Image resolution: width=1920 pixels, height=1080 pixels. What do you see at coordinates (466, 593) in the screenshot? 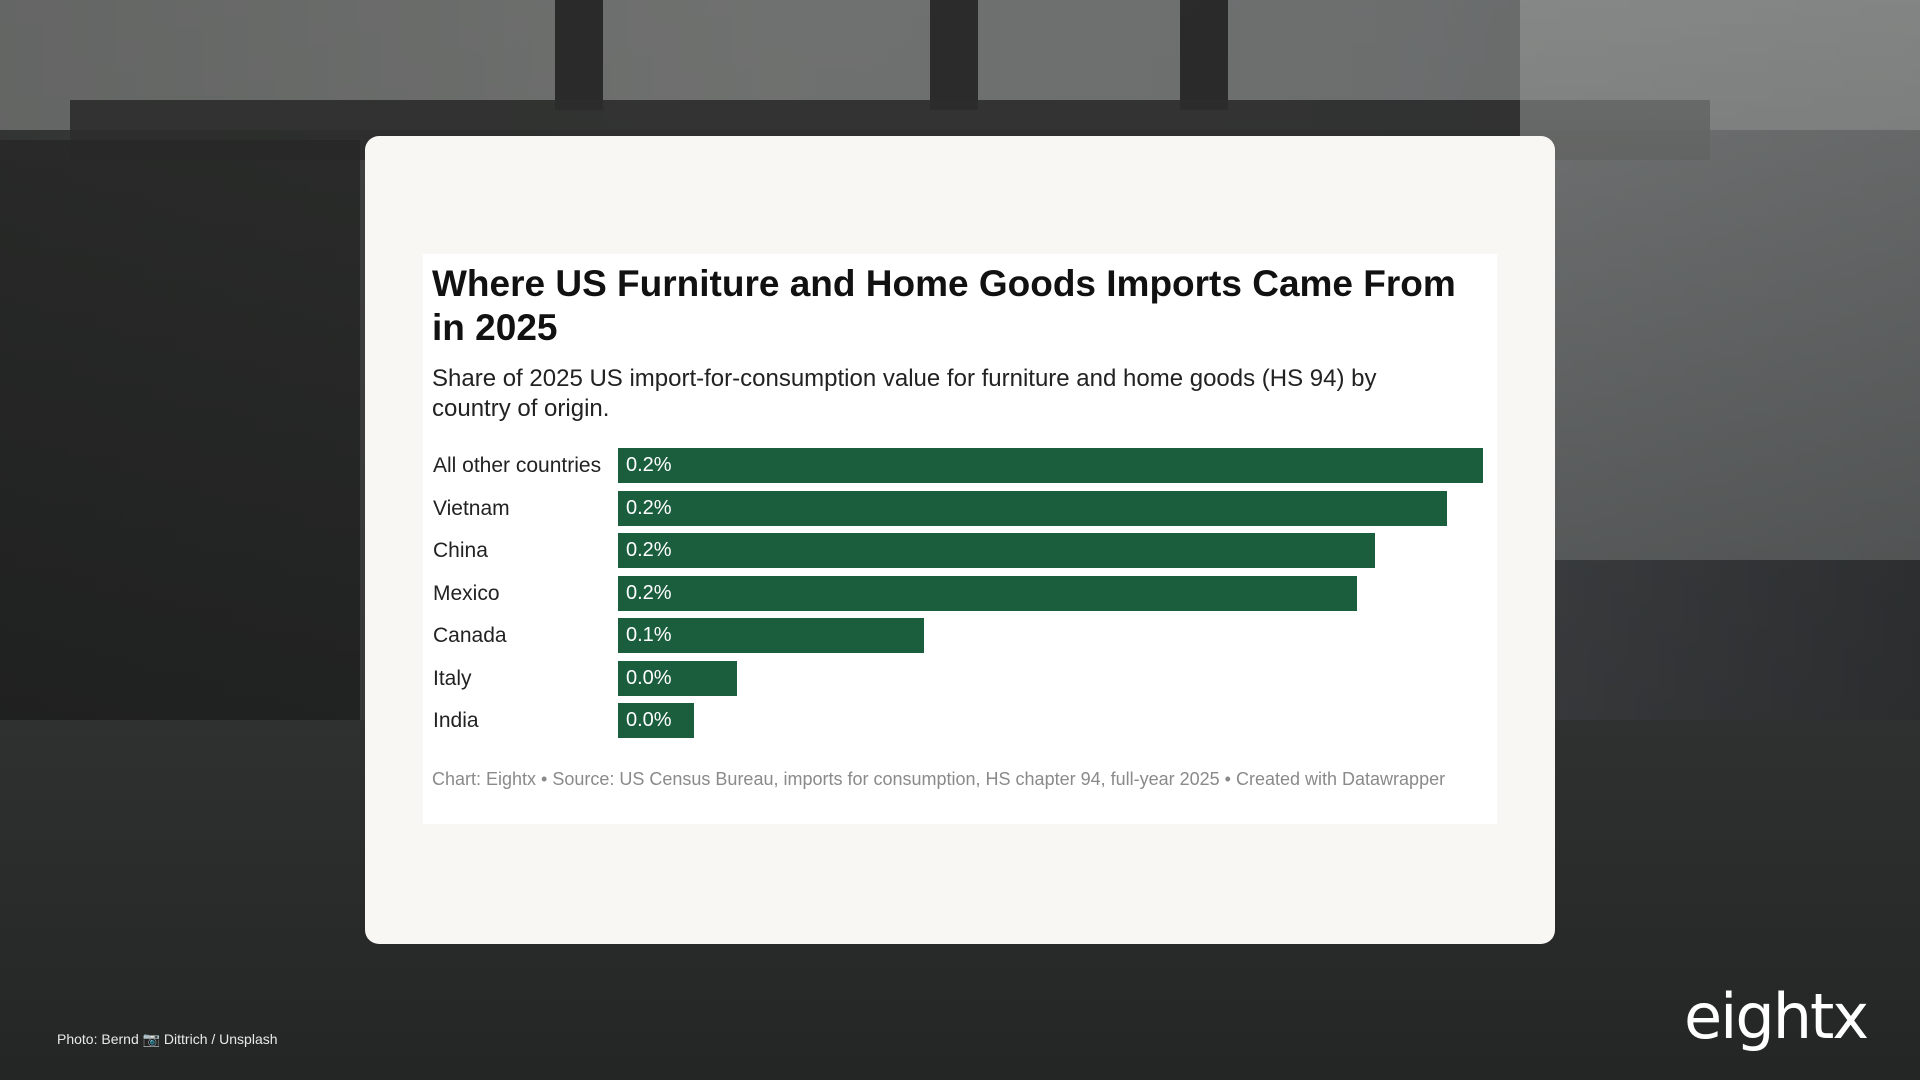
I see `bar-category-label: Mexico` at bounding box center [466, 593].